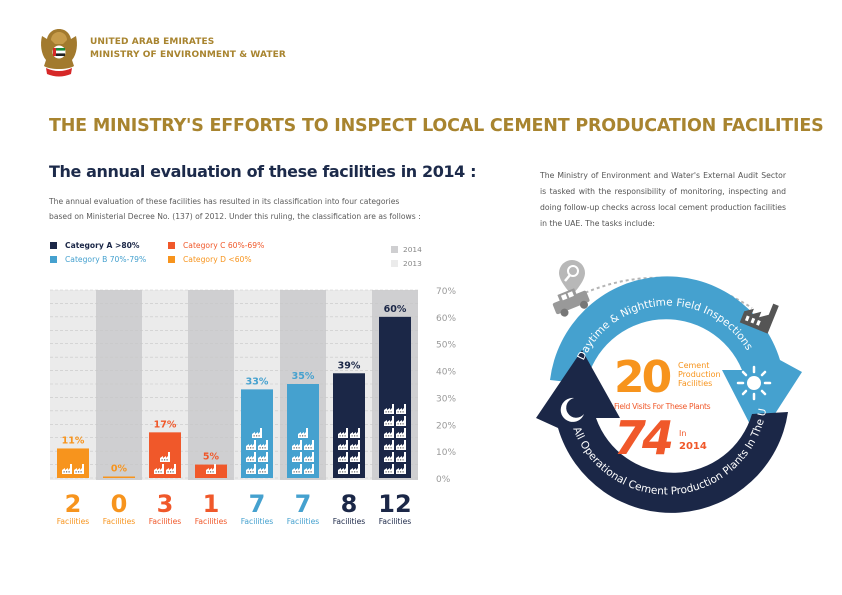 The height and width of the screenshot is (595, 842). What do you see at coordinates (693, 365) in the screenshot?
I see `facilities-label-line1: Cement` at bounding box center [693, 365].